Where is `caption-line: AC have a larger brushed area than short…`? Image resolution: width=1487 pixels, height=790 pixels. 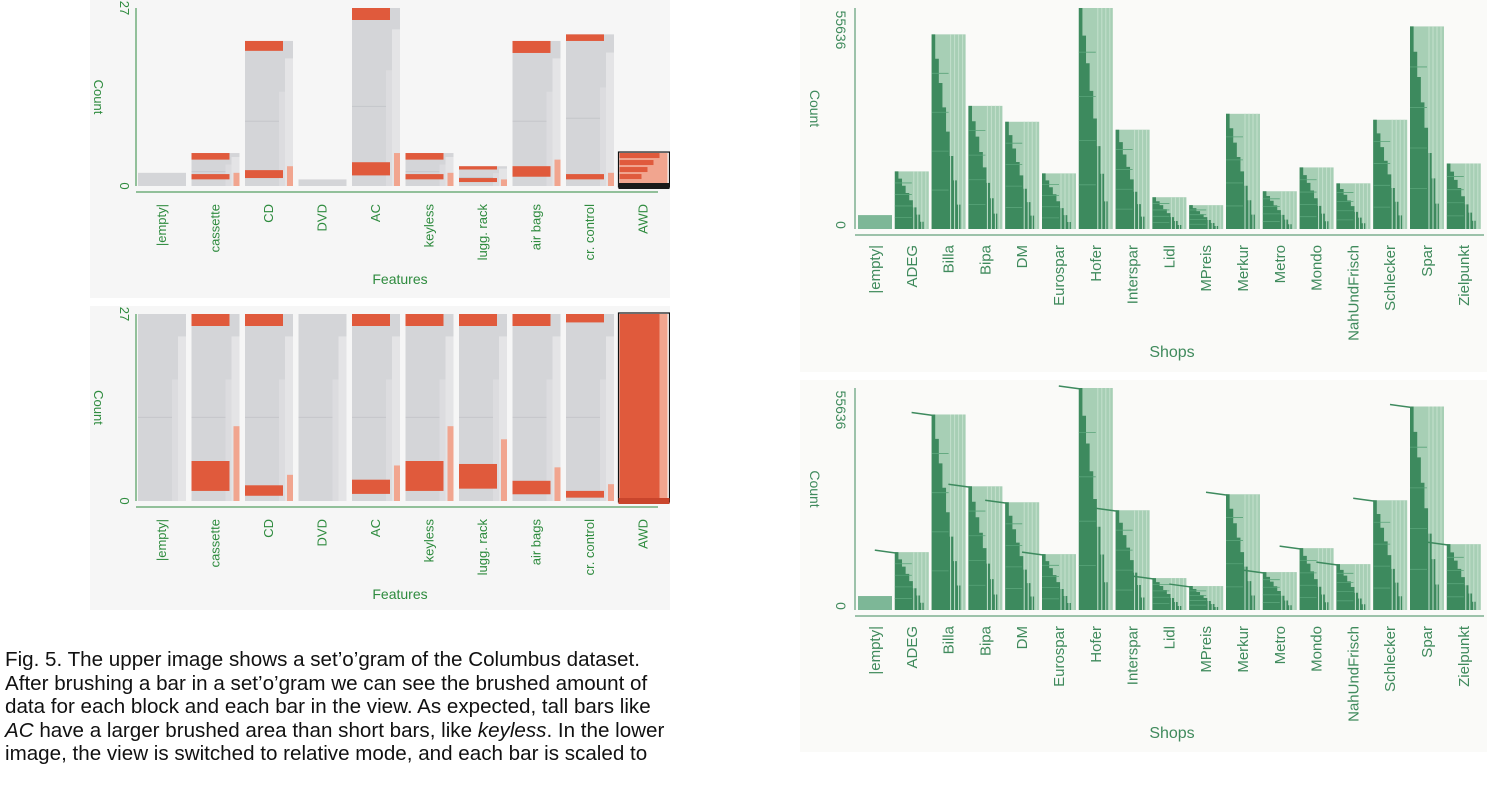 caption-line: AC have a larger brushed area than short… is located at coordinates (385, 731).